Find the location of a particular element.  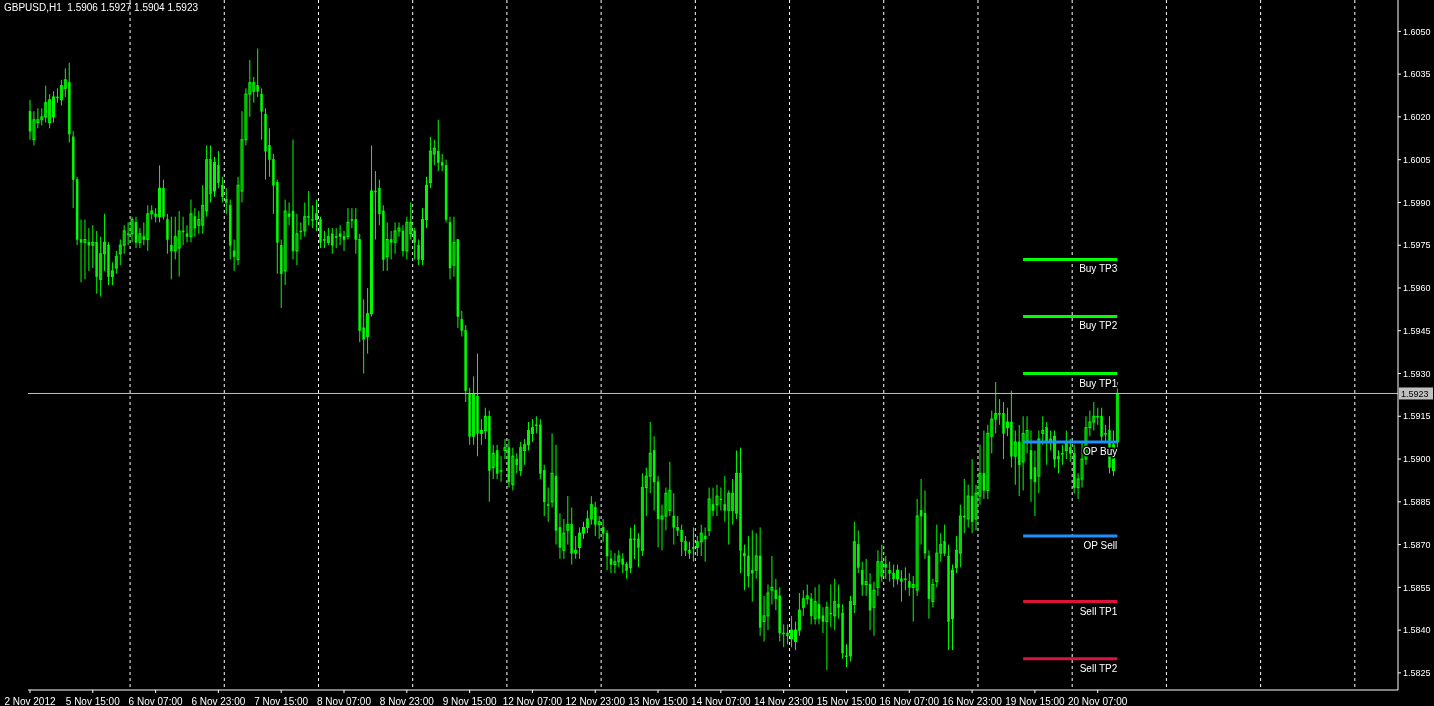

ref-line-label: Buy TP1 is located at coordinates (1098, 383).